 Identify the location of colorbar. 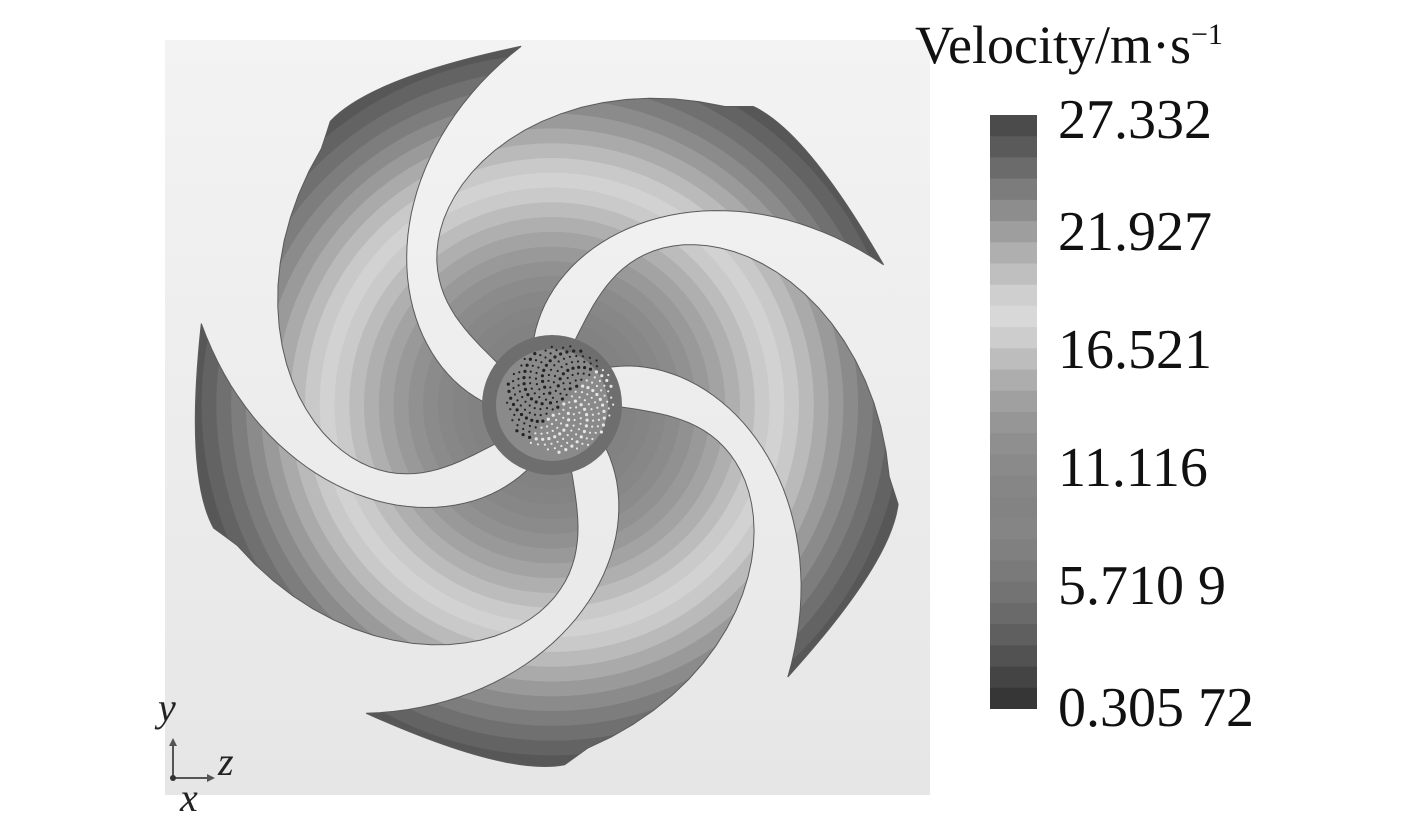
(1013, 412).